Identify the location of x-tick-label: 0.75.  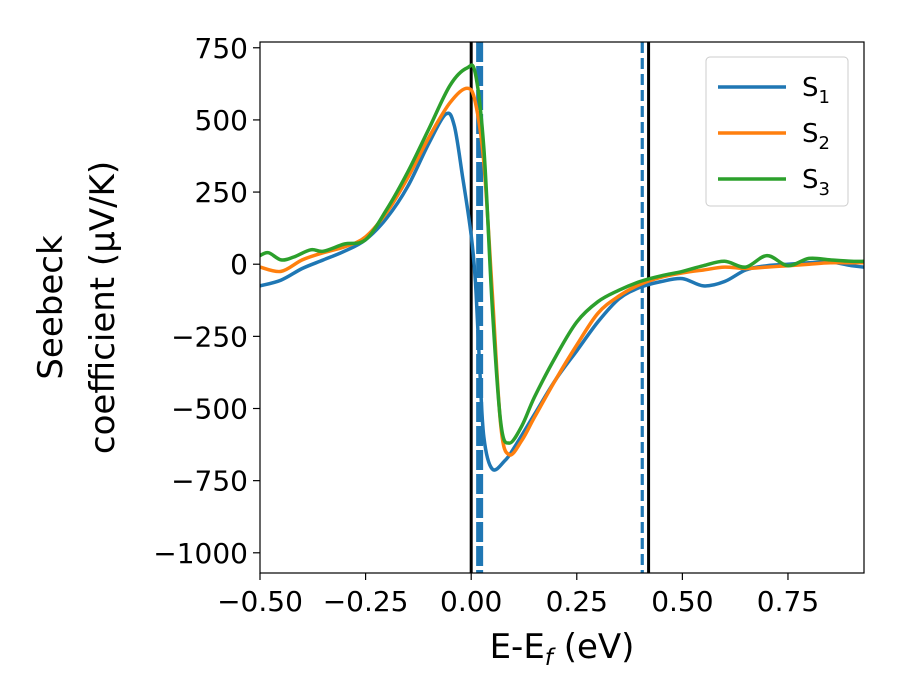
(788, 601).